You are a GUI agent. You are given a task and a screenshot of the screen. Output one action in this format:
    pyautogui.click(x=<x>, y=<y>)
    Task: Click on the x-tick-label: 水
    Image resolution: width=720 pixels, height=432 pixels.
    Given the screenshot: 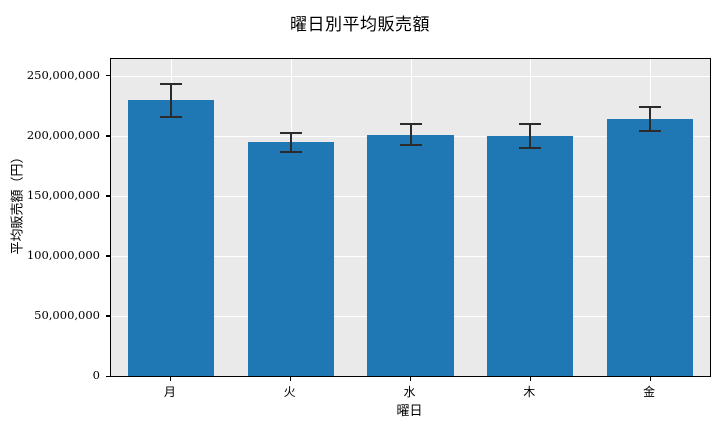 What is the action you would take?
    pyautogui.click(x=409, y=392)
    